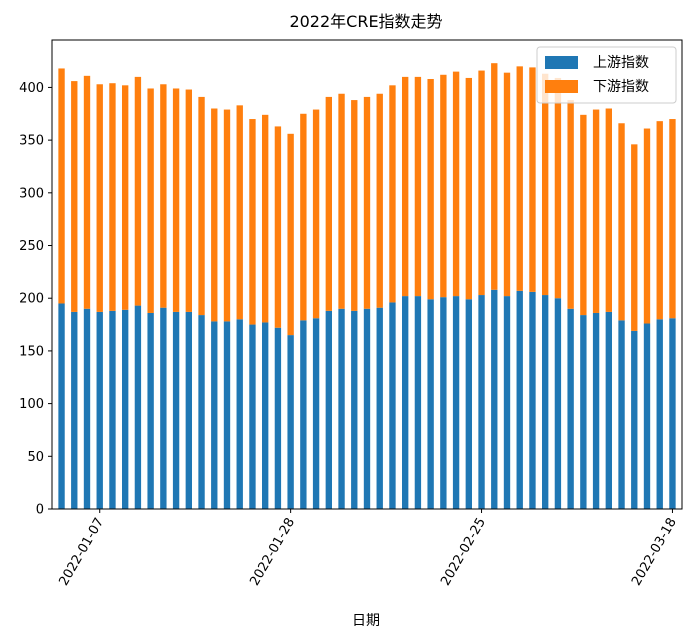 This screenshot has height=640, width=693. I want to click on legend-label: 上游指数, so click(621, 63).